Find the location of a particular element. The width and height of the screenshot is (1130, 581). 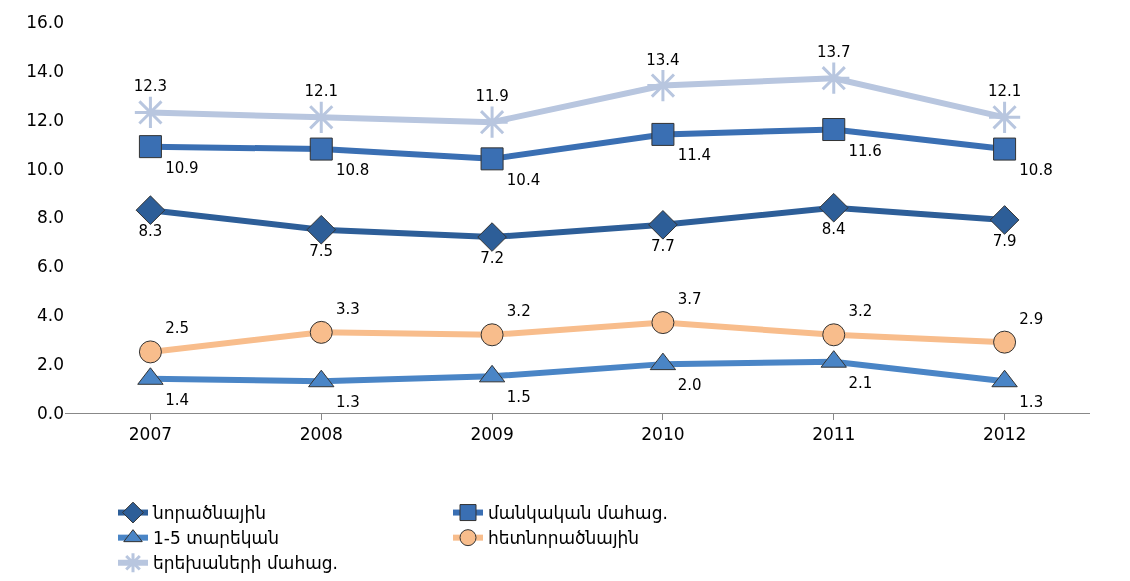

data-label: 2.1 is located at coordinates (860, 382).